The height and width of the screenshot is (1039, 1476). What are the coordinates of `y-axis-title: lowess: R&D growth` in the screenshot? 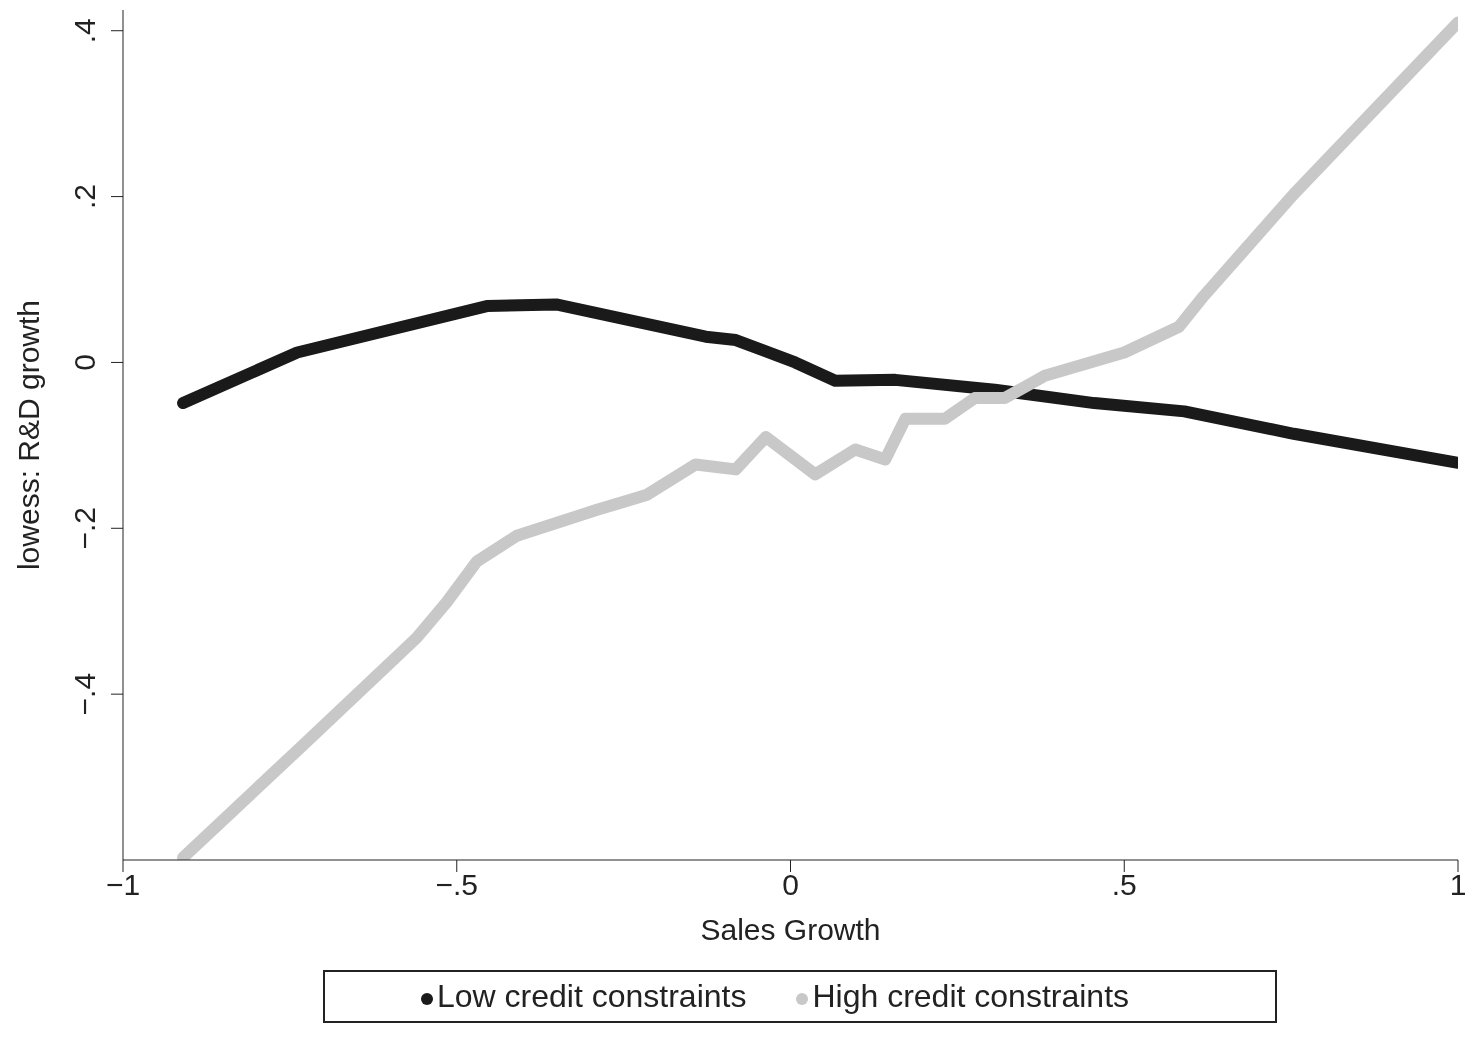 It's located at (28, 435).